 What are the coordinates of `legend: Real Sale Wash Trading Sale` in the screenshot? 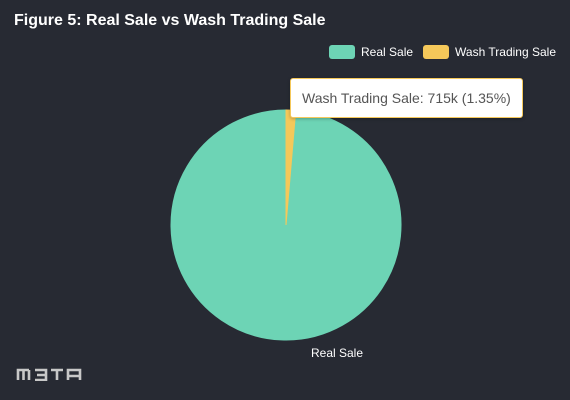 It's located at (442, 52).